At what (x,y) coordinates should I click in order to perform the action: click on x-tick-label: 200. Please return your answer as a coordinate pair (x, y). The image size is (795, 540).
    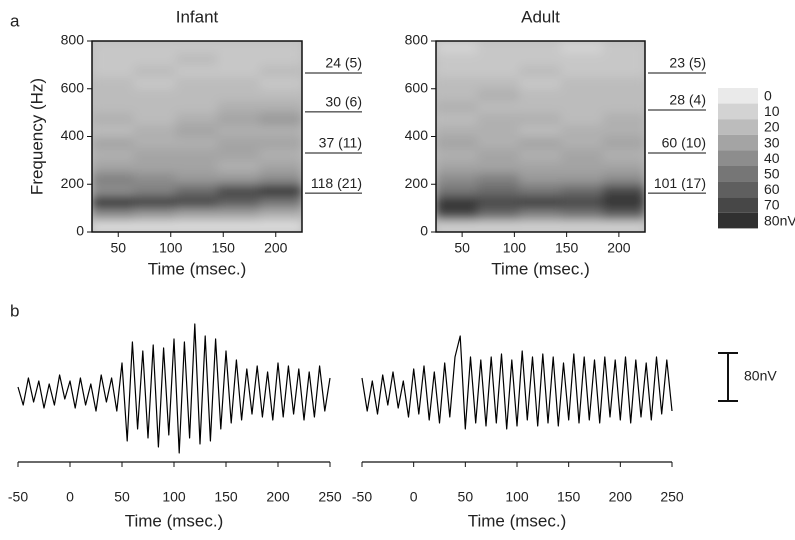
    Looking at the image, I should click on (621, 497).